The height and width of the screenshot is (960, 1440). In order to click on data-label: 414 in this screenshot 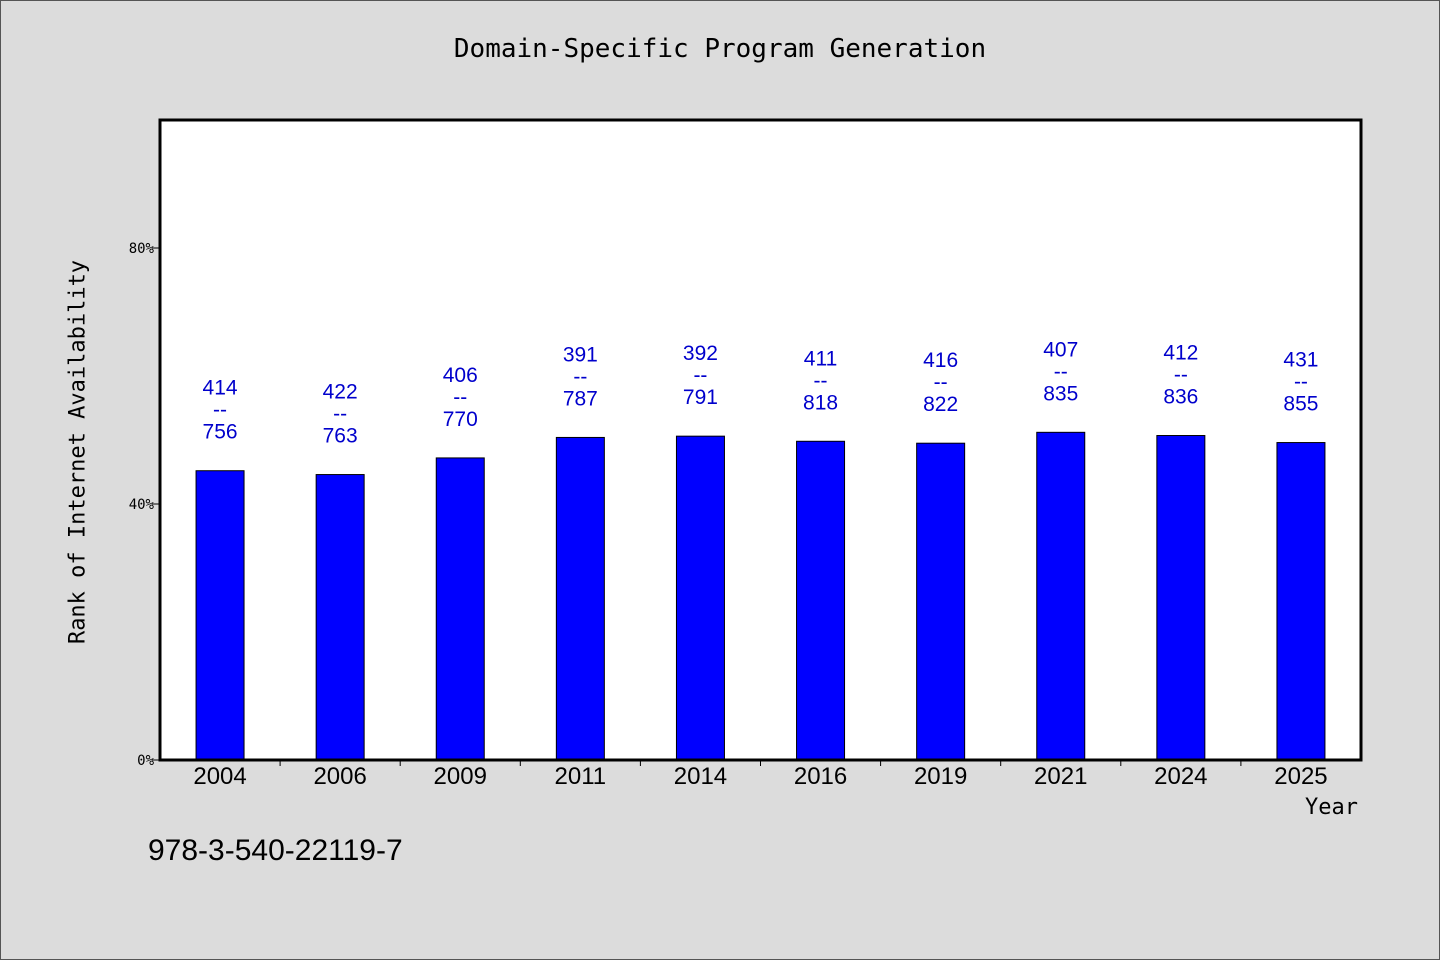, I will do `click(220, 388)`.